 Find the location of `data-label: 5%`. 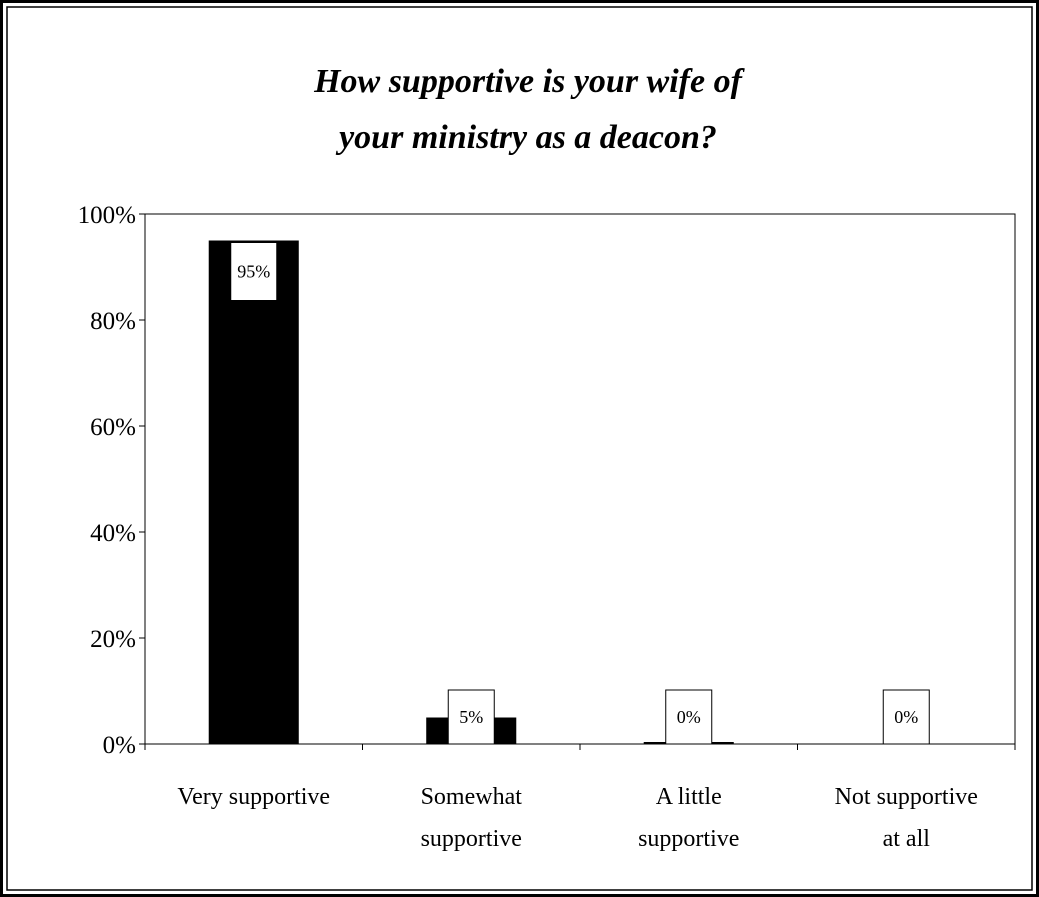

data-label: 5% is located at coordinates (471, 717).